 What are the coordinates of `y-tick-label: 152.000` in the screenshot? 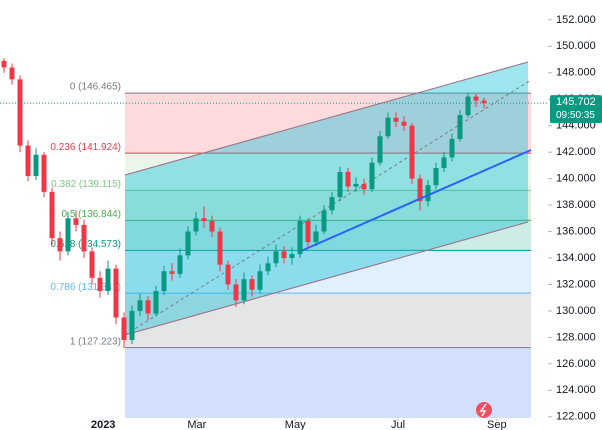 It's located at (576, 20).